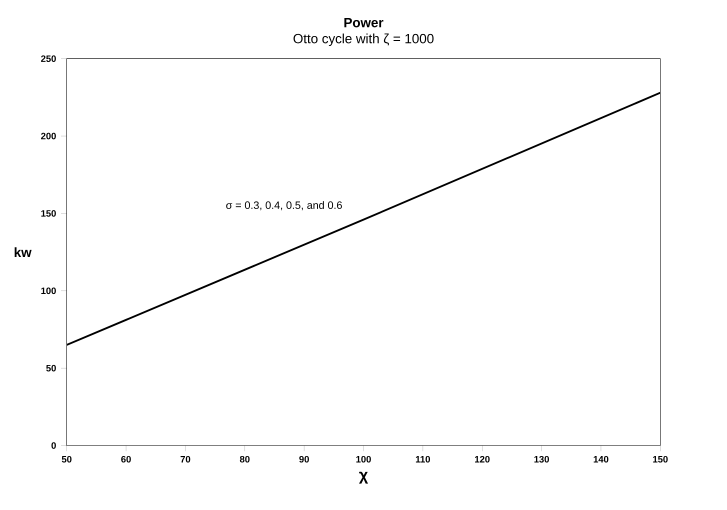 The image size is (727, 510). What do you see at coordinates (423, 459) in the screenshot?
I see `x-tick-label: 110` at bounding box center [423, 459].